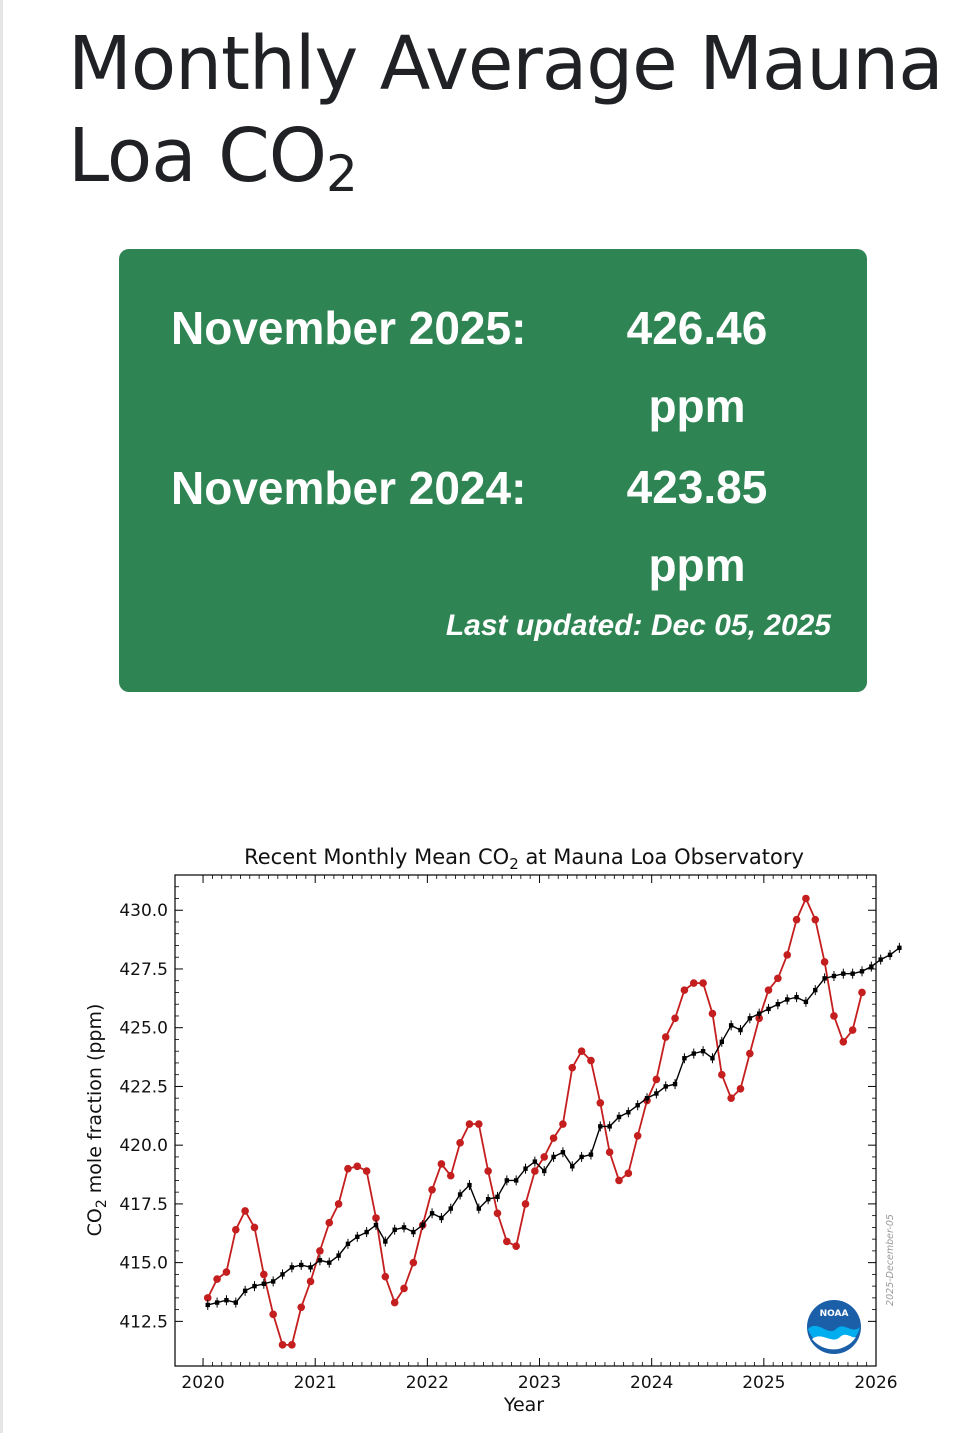  I want to click on y-tick-label: 412.5, so click(143, 1322).